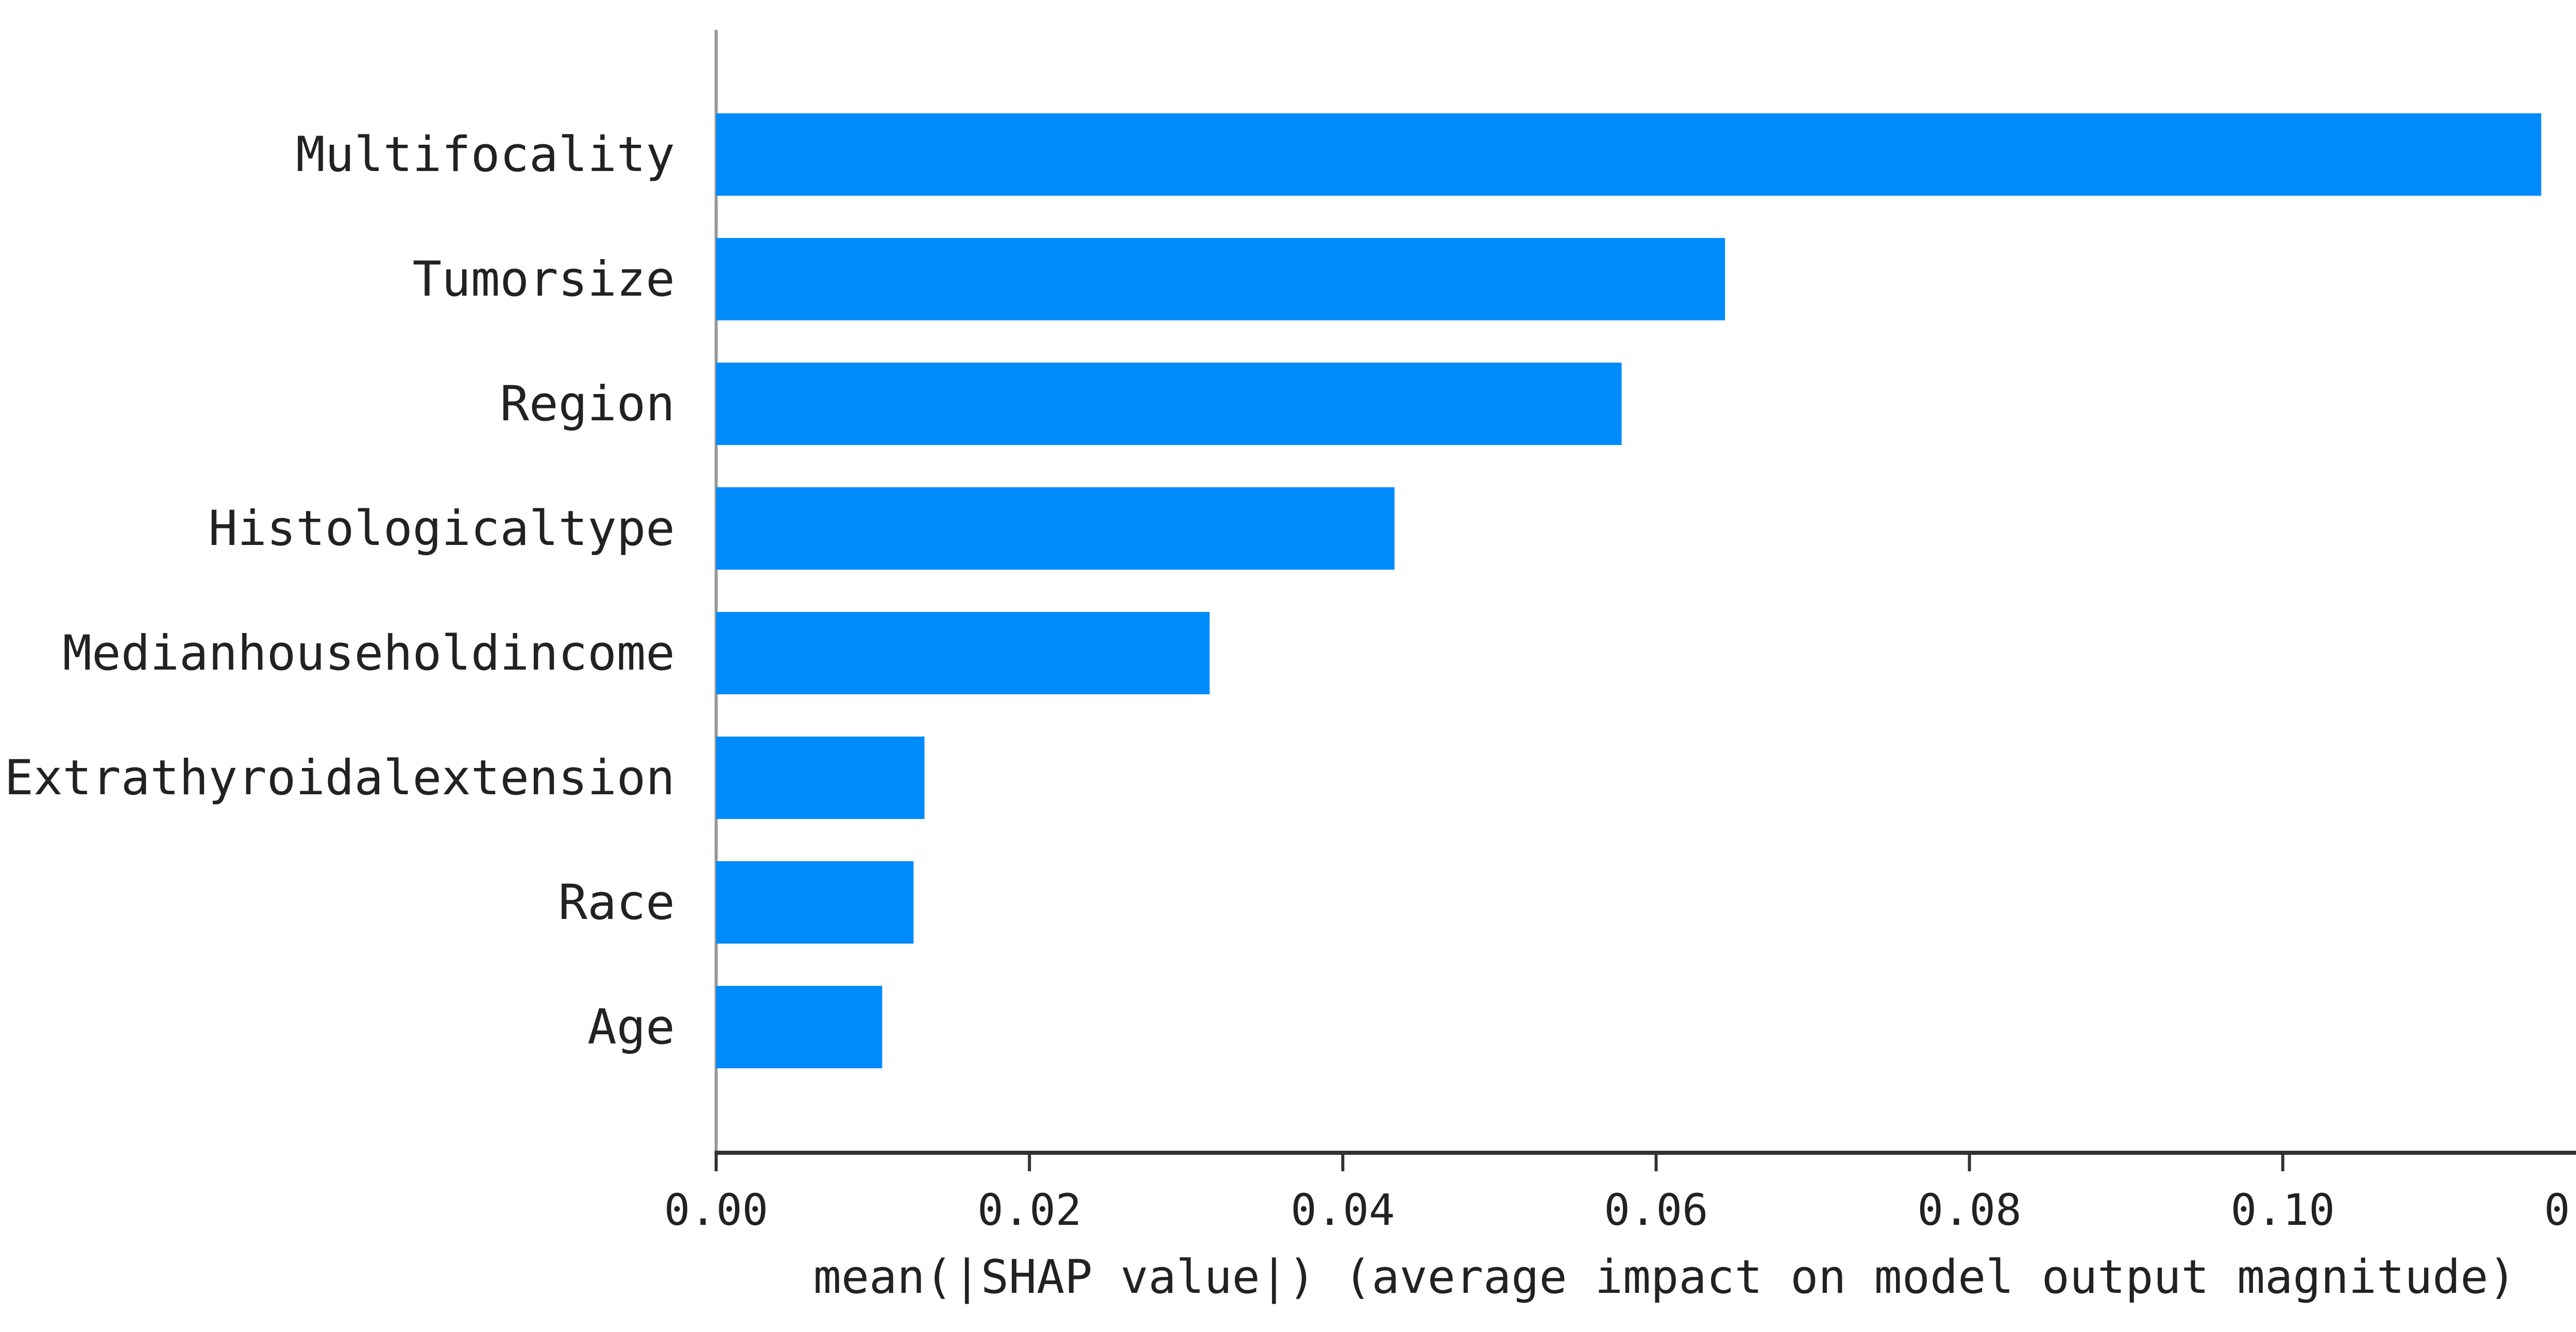 The image size is (2576, 1332). Describe the element at coordinates (815, 902) in the screenshot. I see `bar-race` at that location.